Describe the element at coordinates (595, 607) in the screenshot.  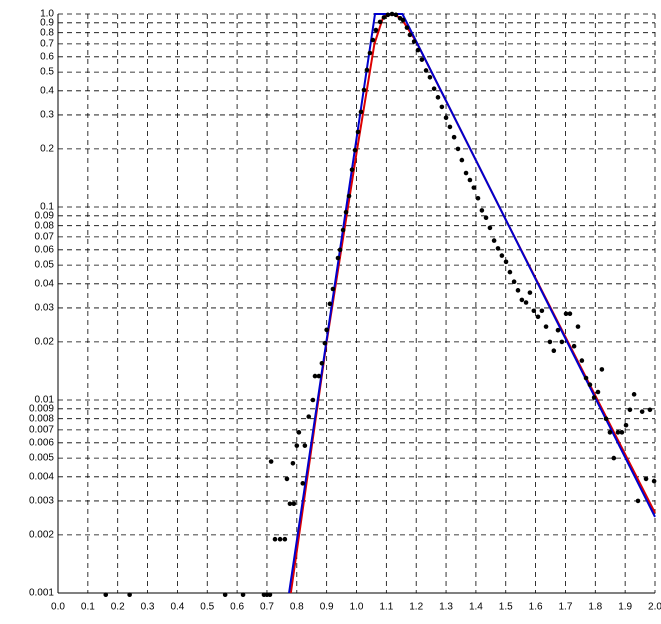
I see `x-tick-label: 1.8` at that location.